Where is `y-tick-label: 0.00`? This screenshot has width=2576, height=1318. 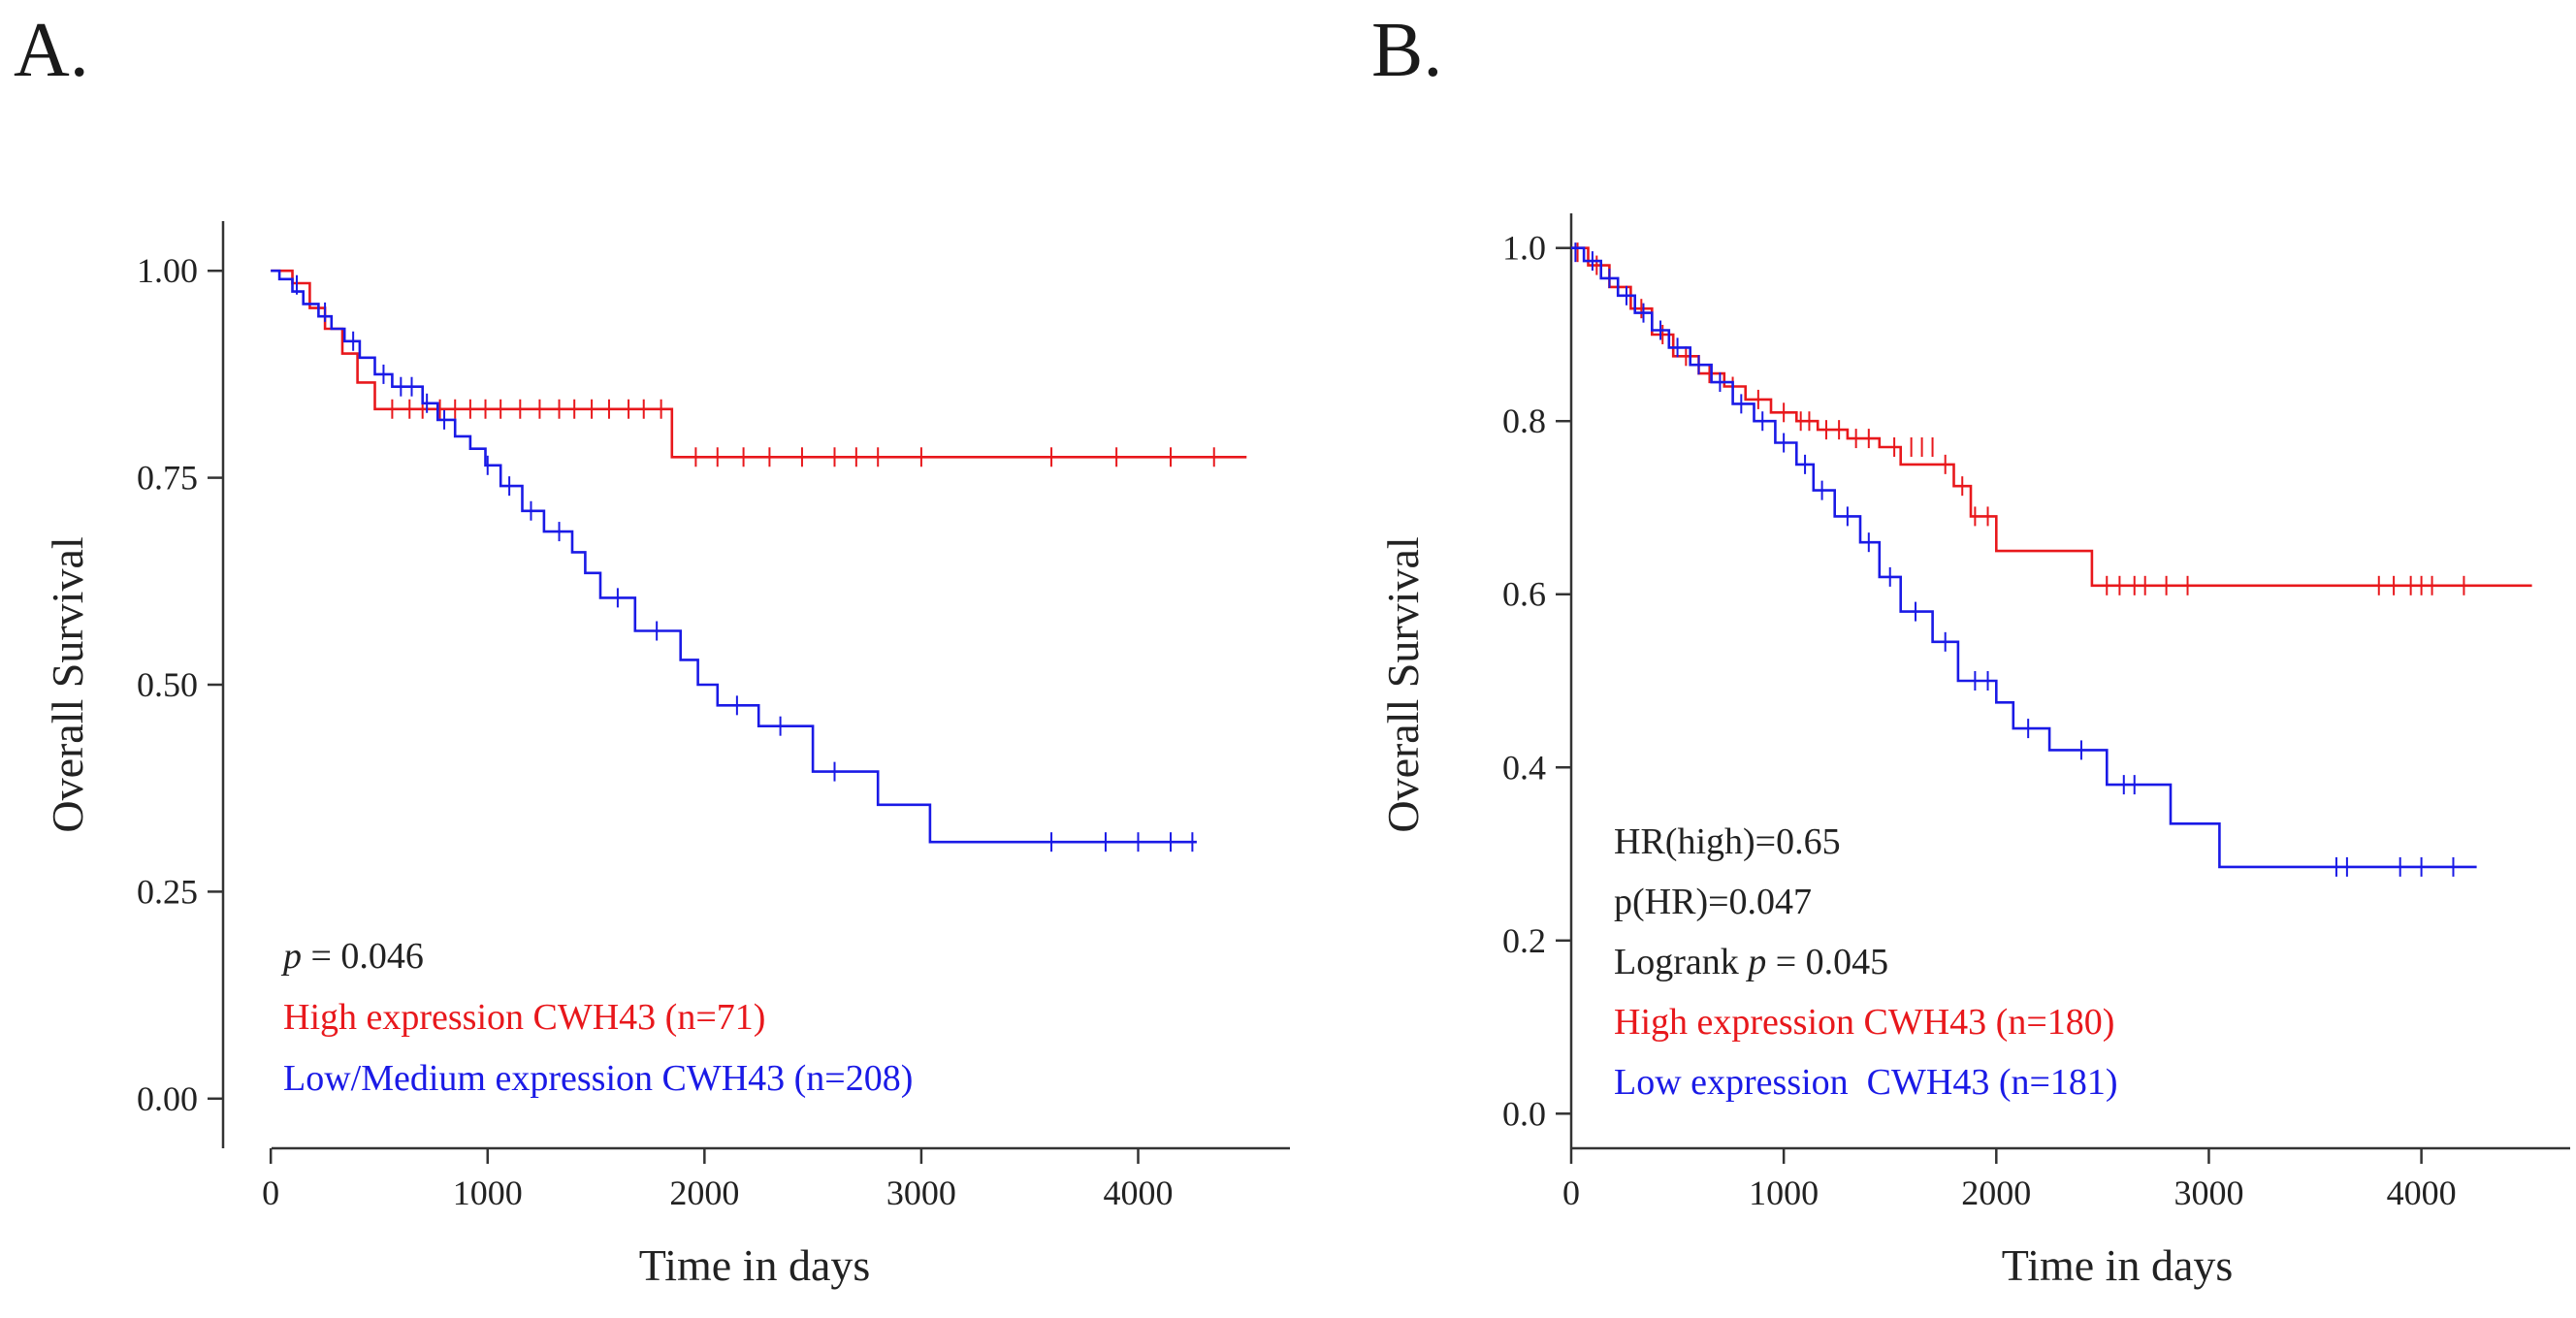
y-tick-label: 0.00 is located at coordinates (167, 1098).